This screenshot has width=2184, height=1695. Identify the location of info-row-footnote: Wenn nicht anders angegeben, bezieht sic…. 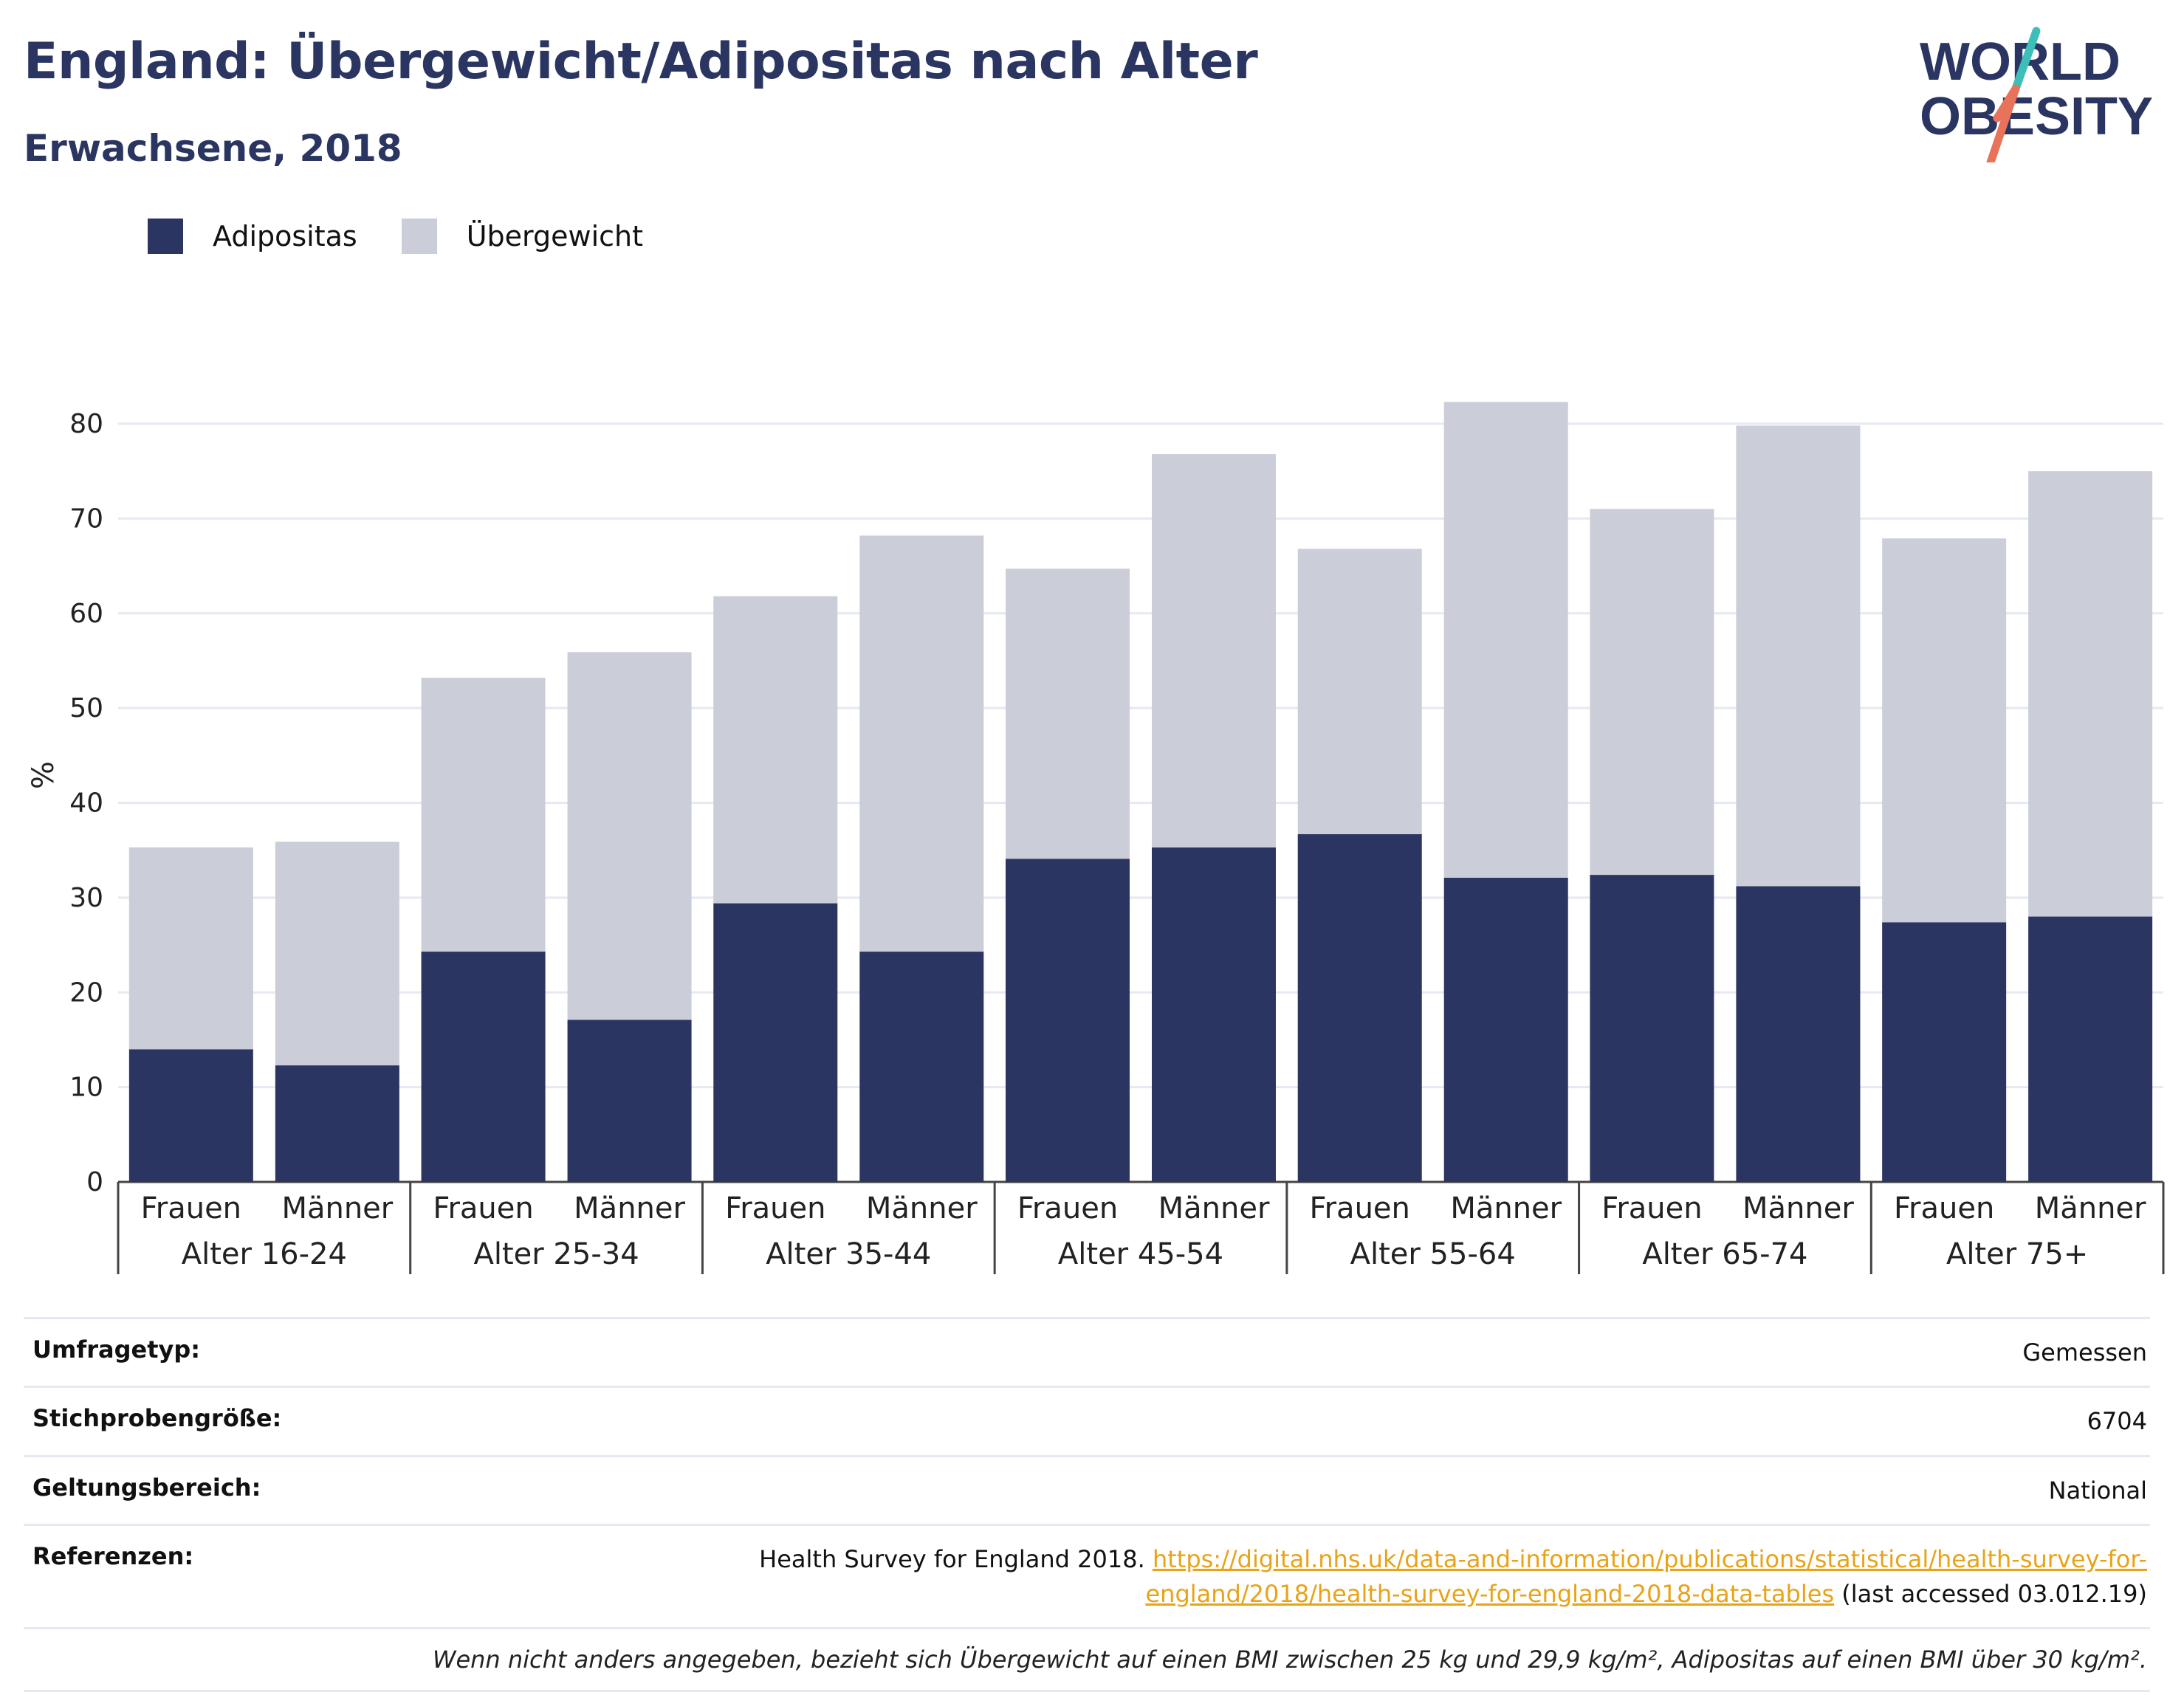
(1087, 1661).